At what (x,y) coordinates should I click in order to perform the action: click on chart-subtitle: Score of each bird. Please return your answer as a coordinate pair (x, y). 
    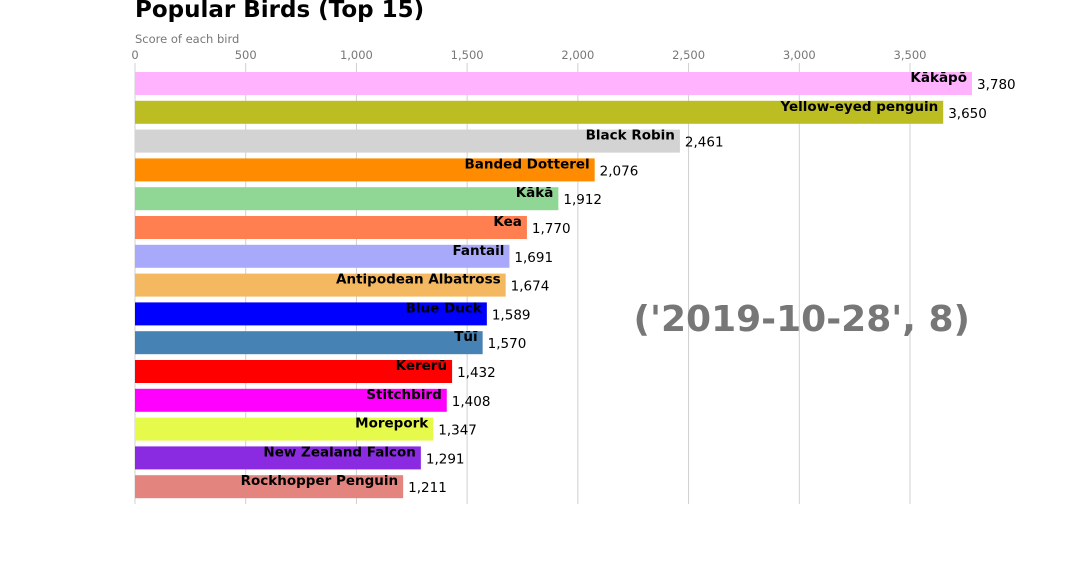
    Looking at the image, I should click on (187, 39).